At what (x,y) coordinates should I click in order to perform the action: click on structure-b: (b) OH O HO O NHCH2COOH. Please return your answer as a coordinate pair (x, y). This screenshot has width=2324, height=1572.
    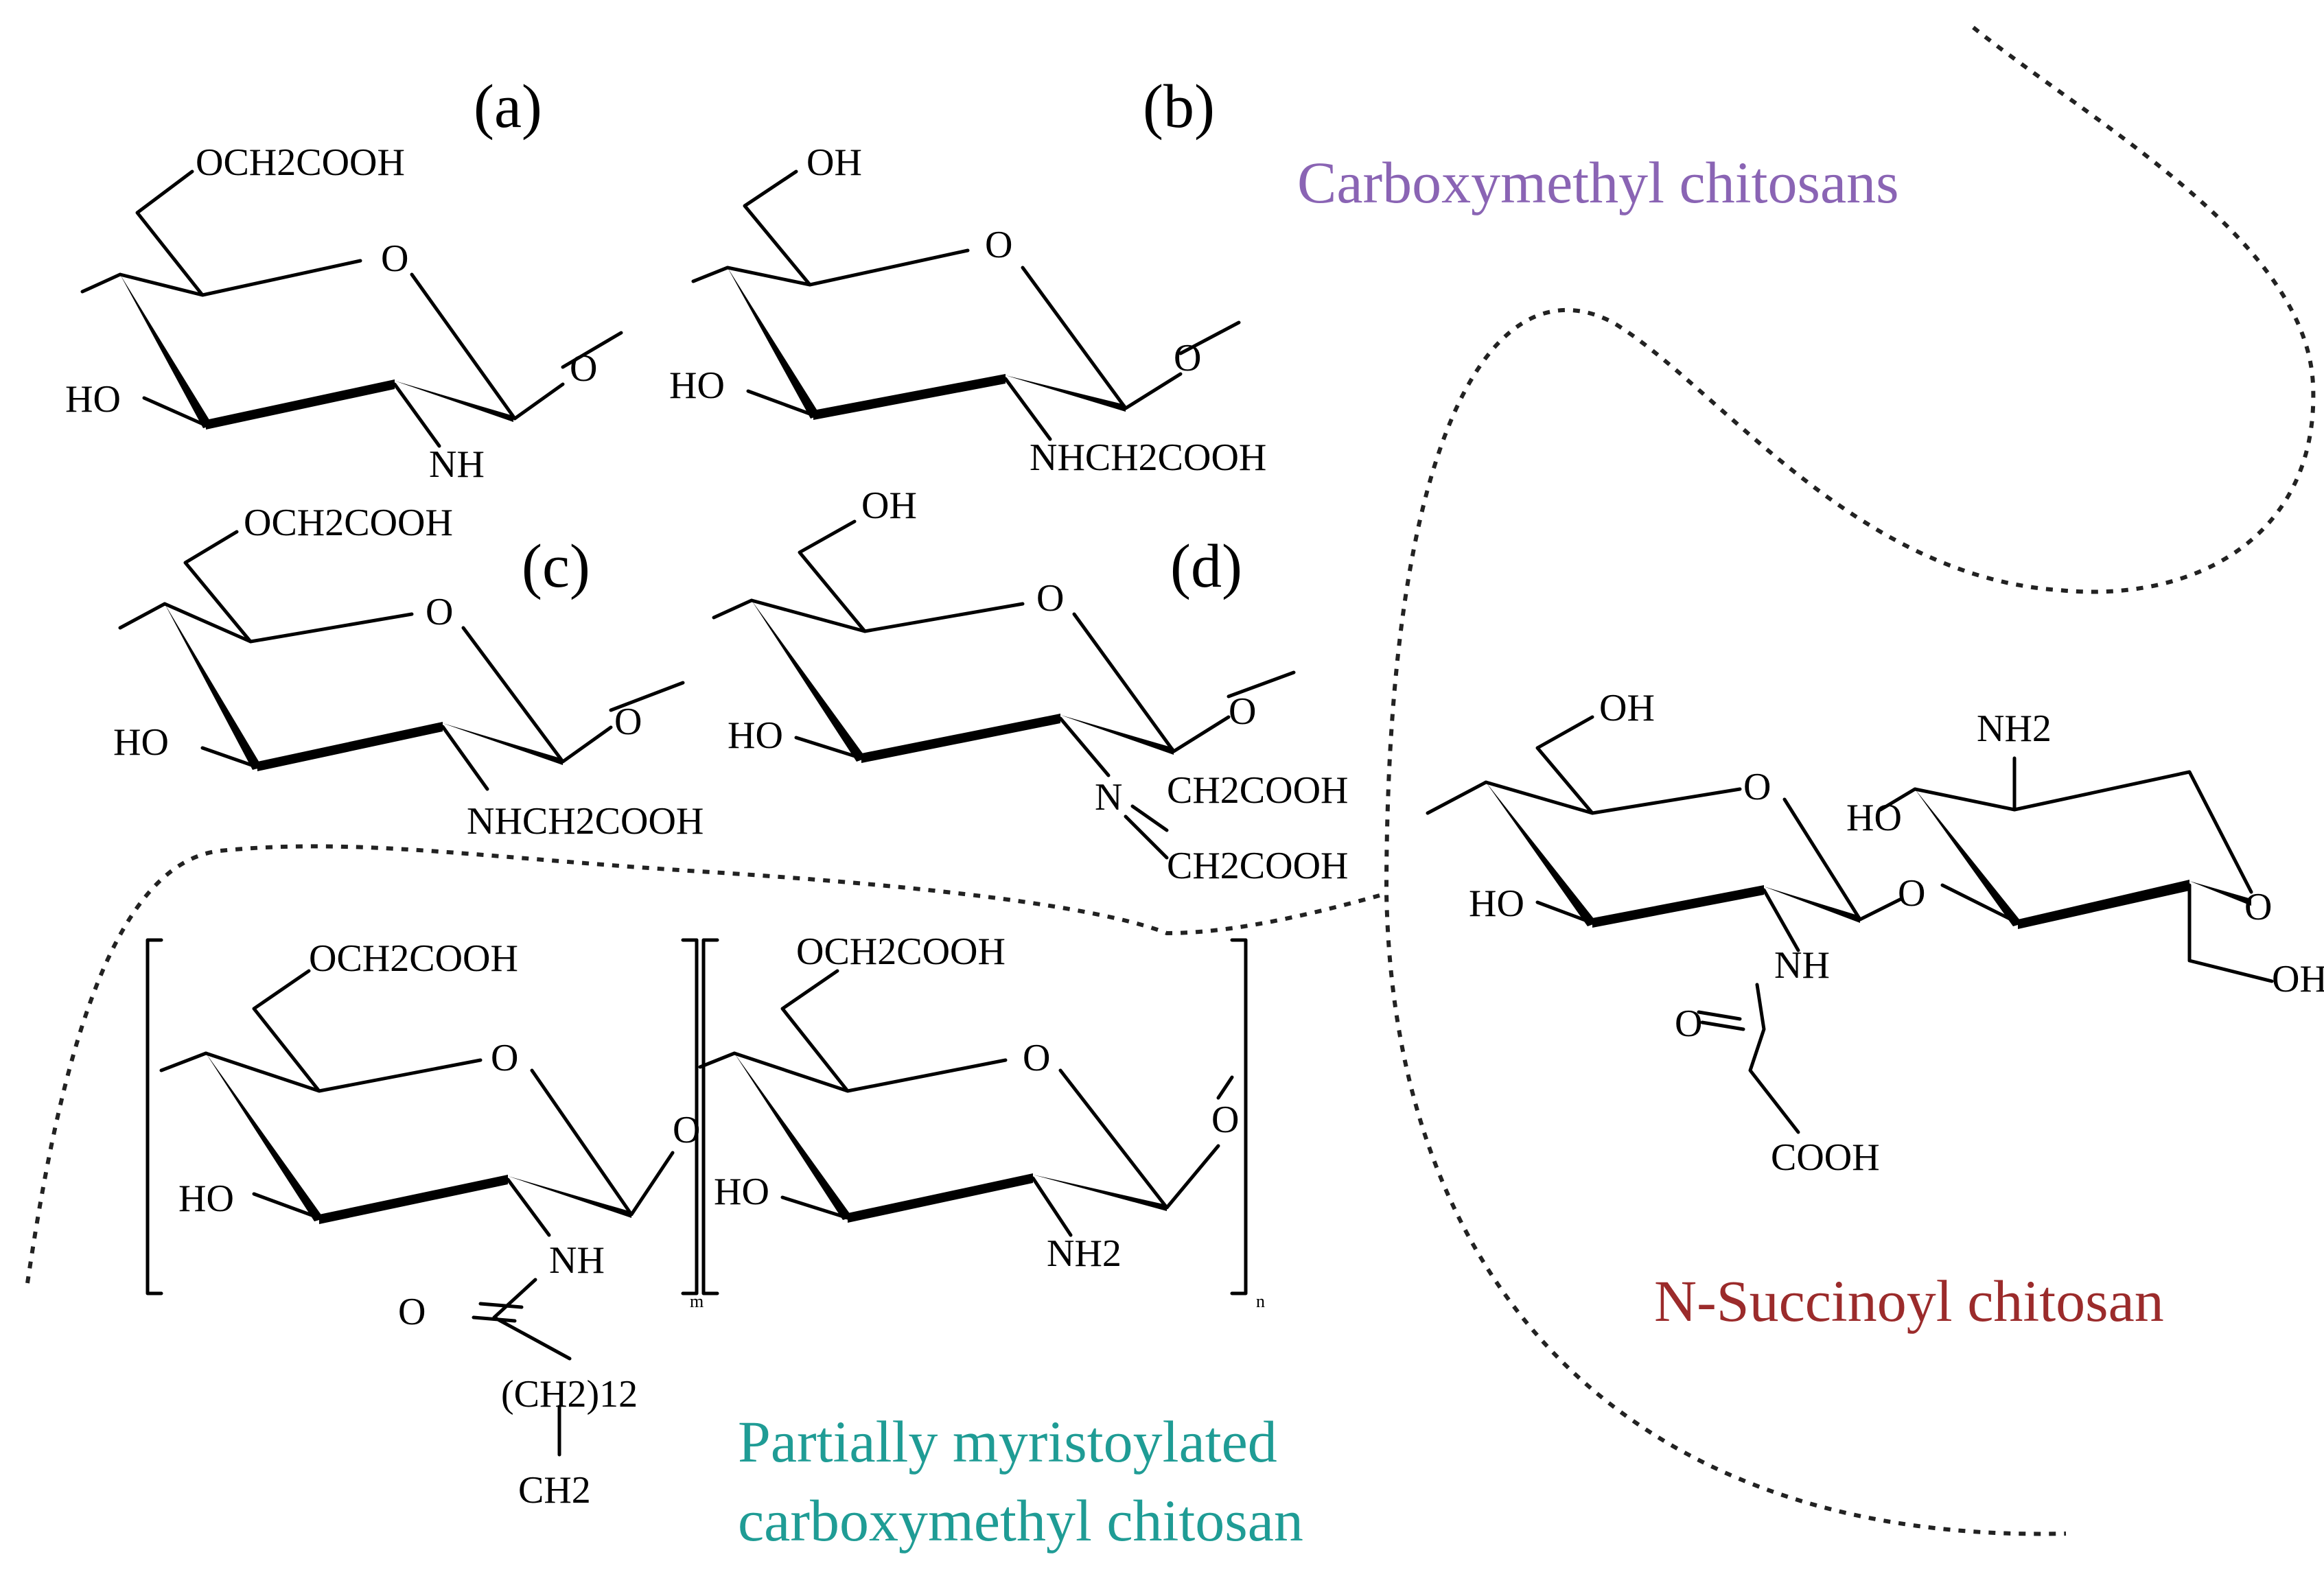
    Looking at the image, I should click on (967, 276).